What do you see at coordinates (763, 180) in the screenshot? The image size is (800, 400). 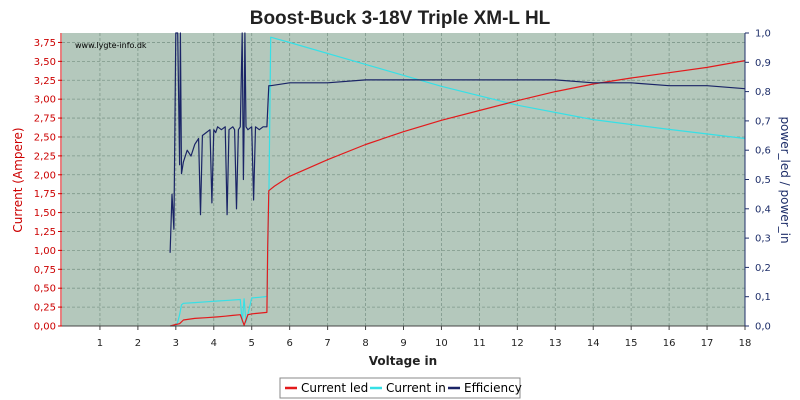 I see `y-tick-label-right: 0,5` at bounding box center [763, 180].